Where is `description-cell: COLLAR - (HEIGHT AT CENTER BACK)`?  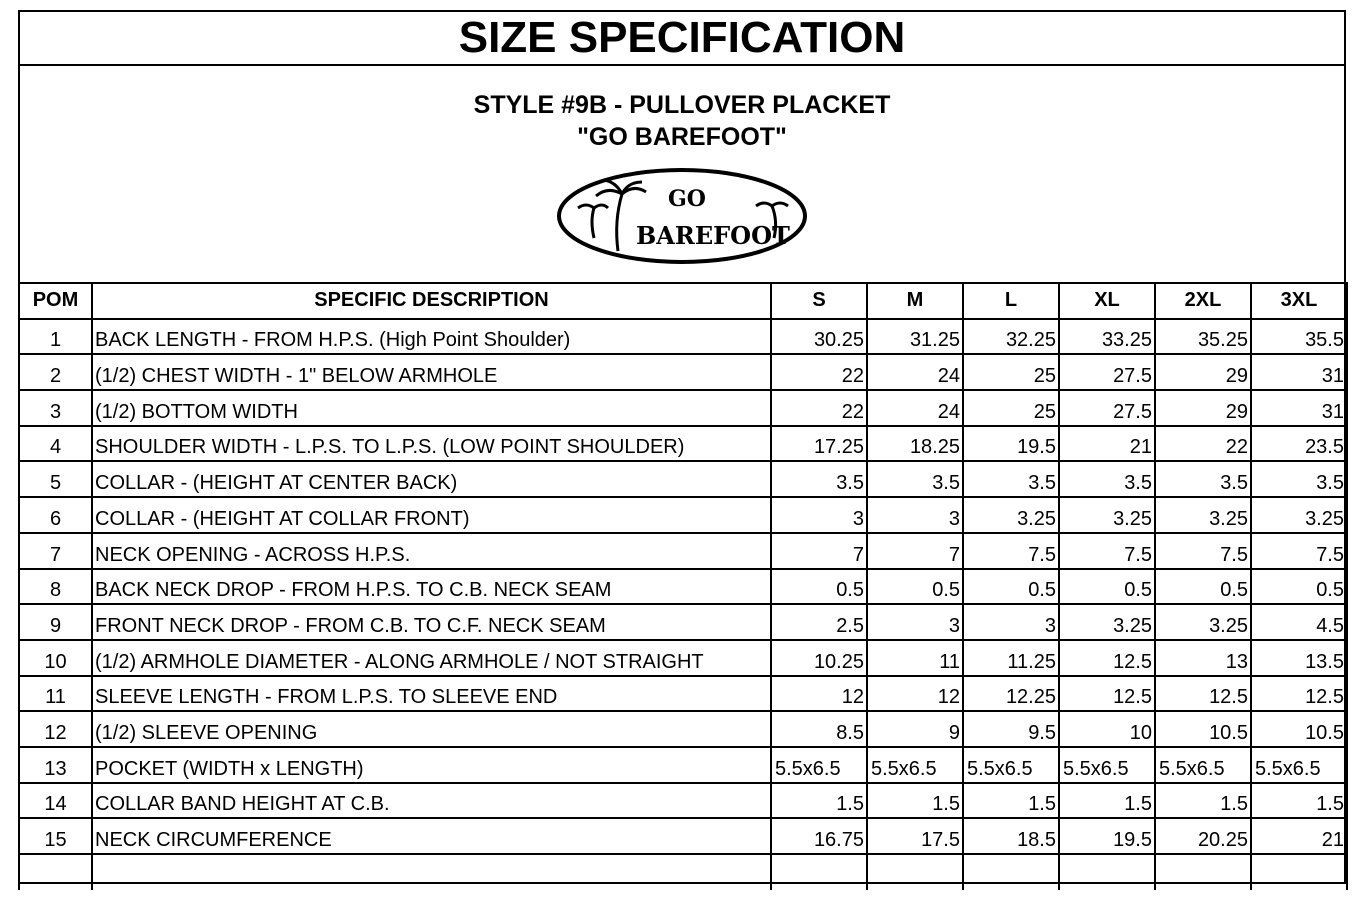 description-cell: COLLAR - (HEIGHT AT CENTER BACK) is located at coordinates (431, 479).